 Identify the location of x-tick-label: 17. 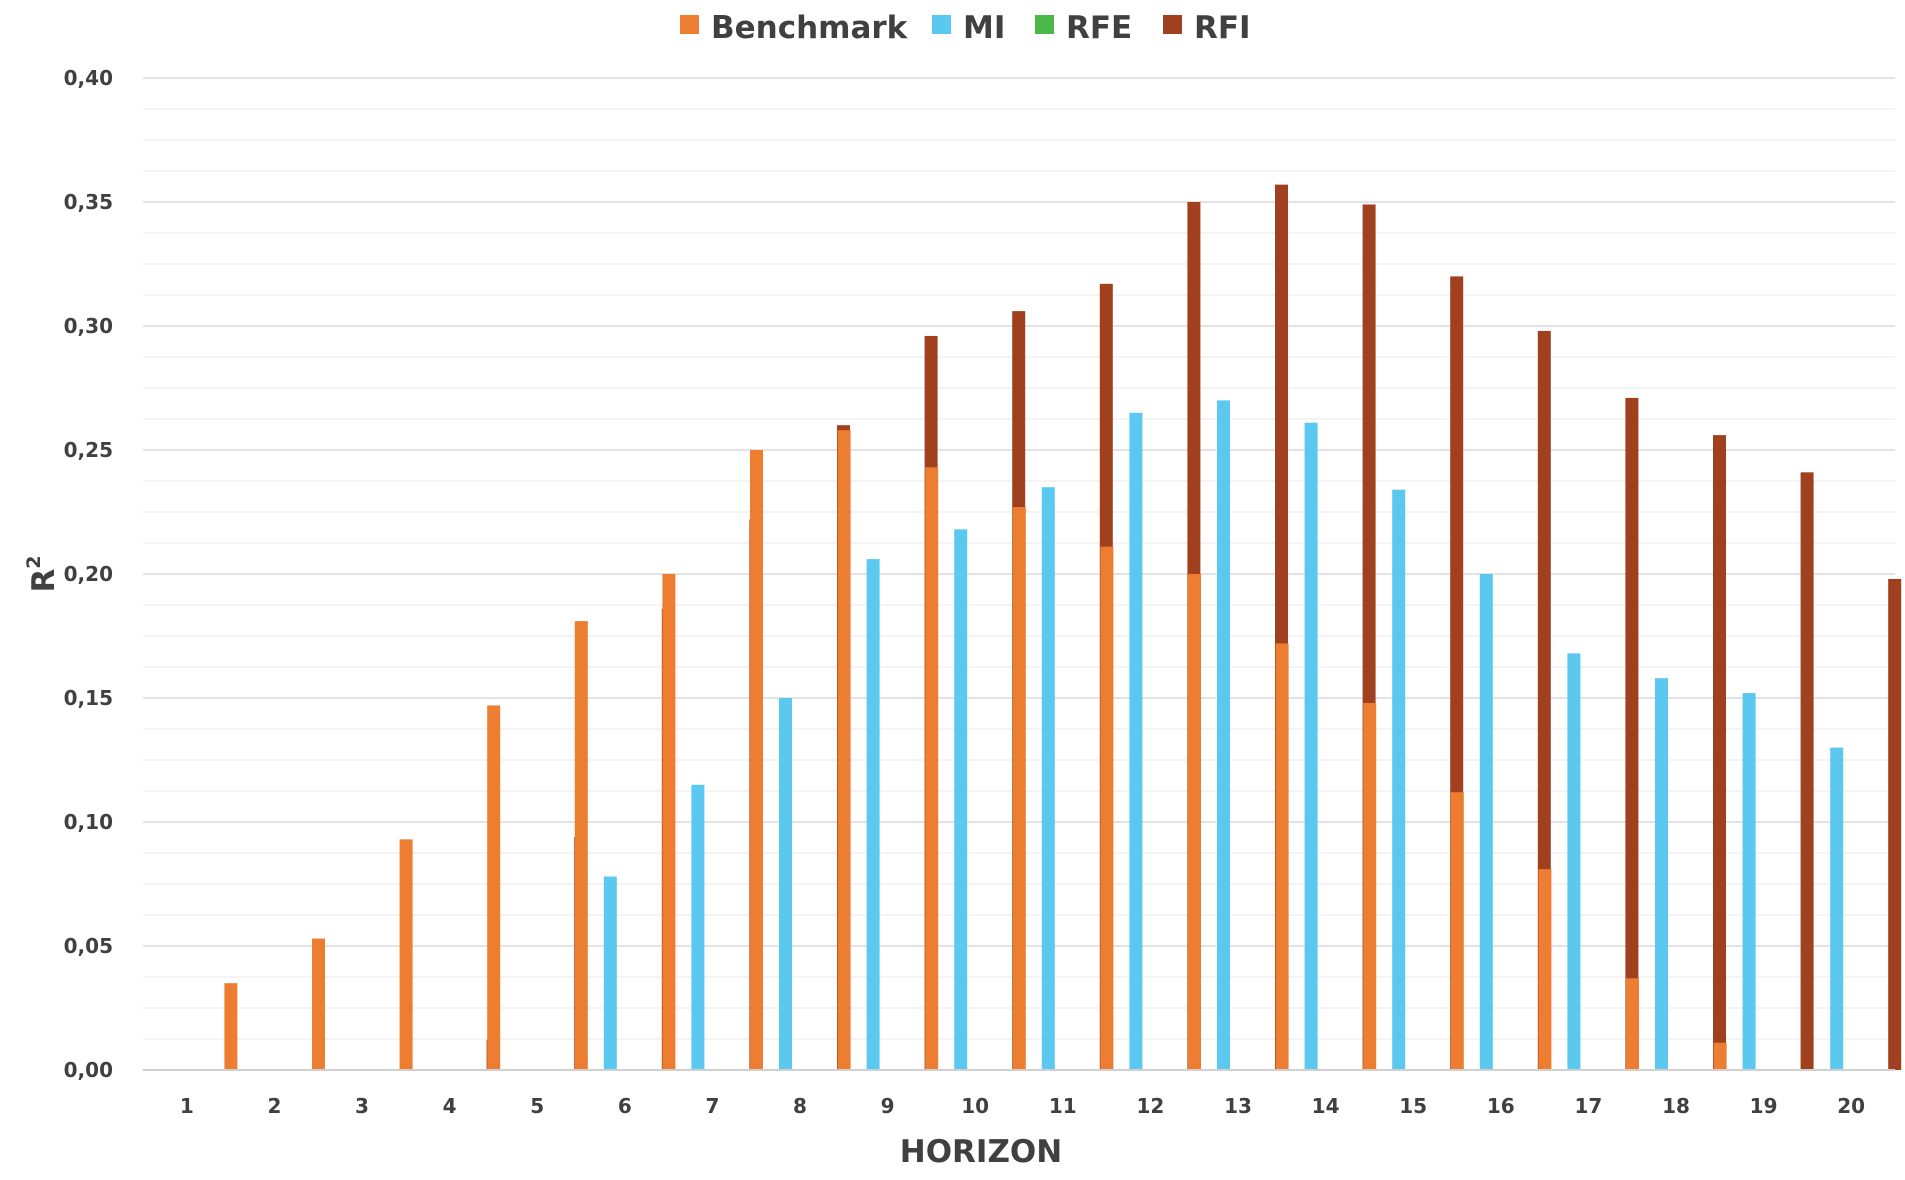
(1588, 1106).